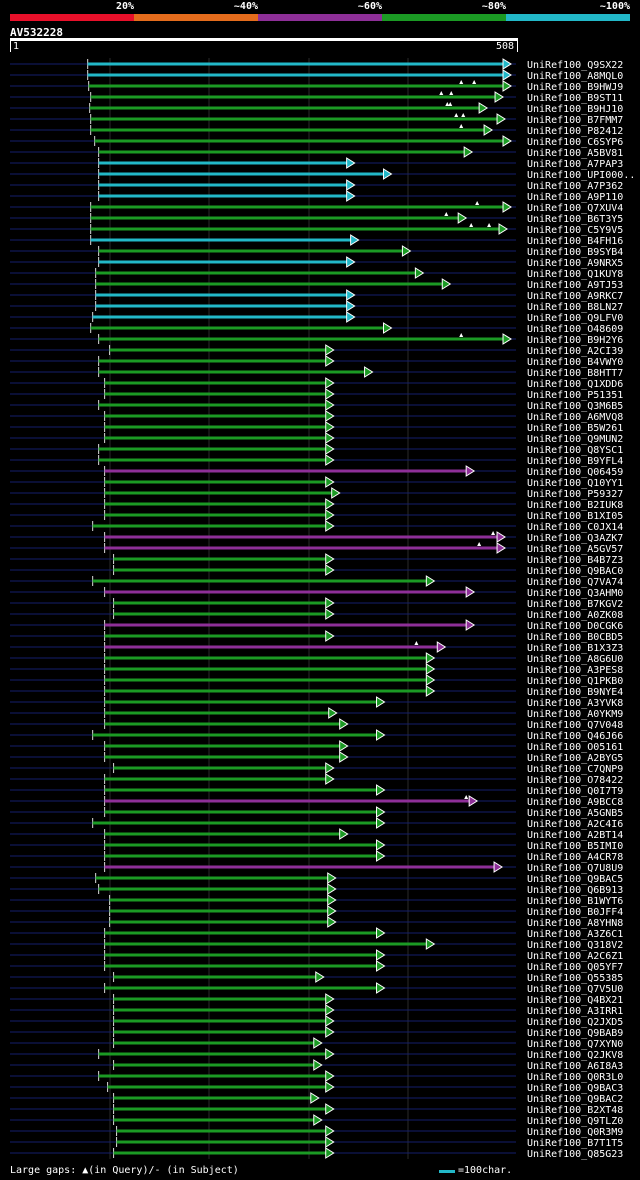 The width and height of the screenshot is (640, 1180). Describe the element at coordinates (575, 549) in the screenshot. I see `hit-label: UniRef100_A5GV57` at that location.